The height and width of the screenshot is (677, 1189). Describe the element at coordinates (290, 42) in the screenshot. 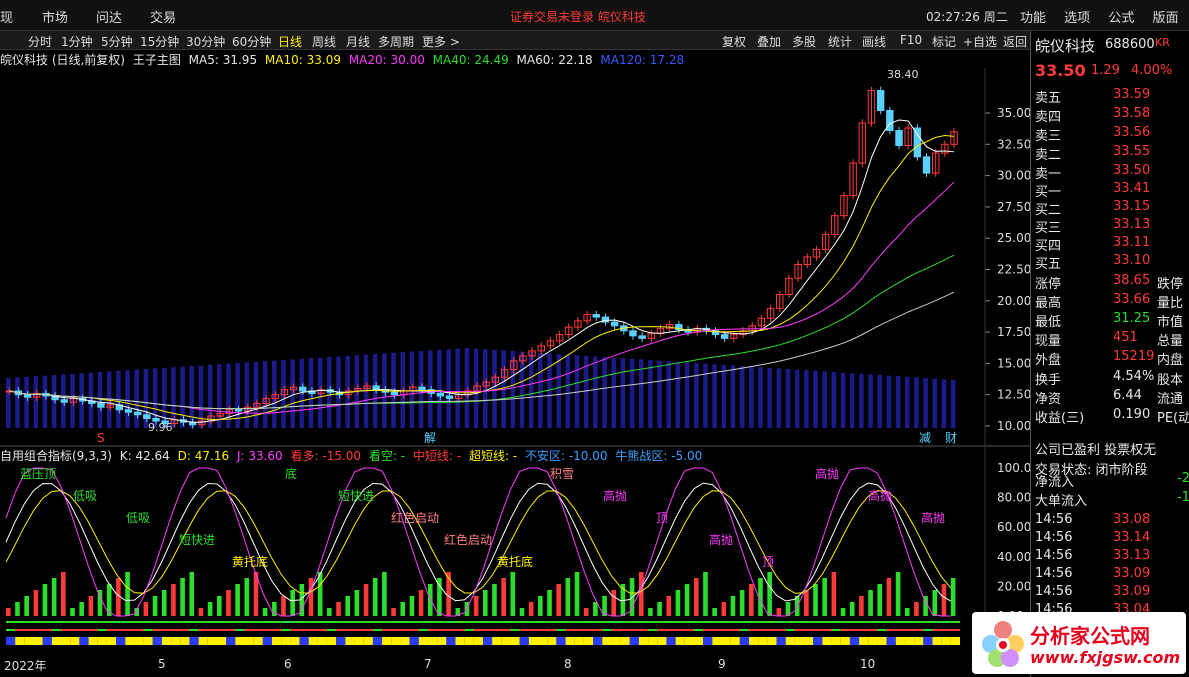

I see `period-daily: 日线` at that location.